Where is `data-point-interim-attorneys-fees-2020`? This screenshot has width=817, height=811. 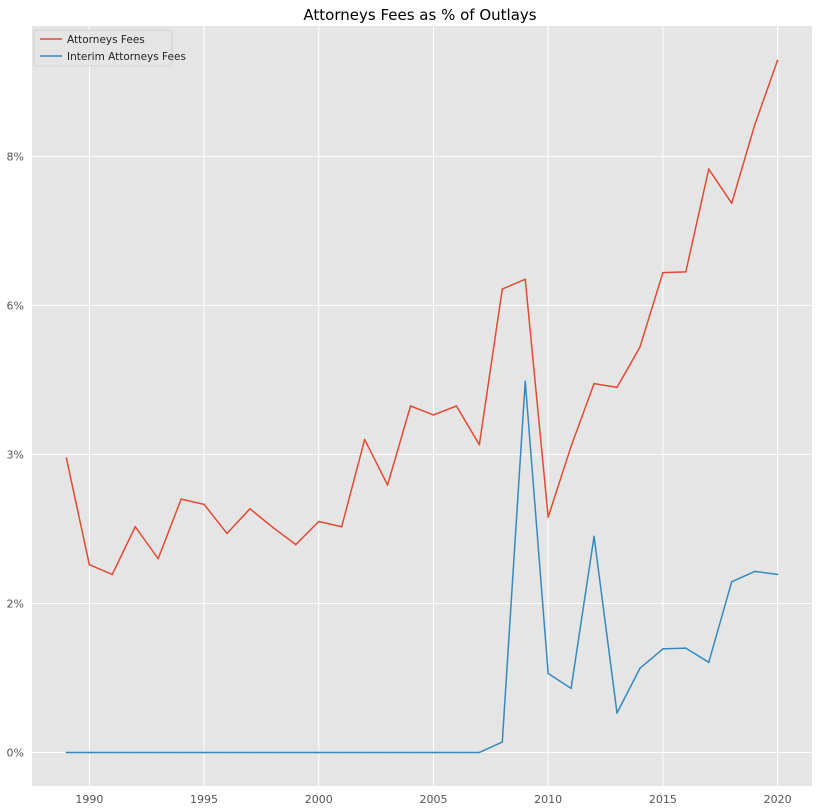 data-point-interim-attorneys-fees-2020 is located at coordinates (777, 574).